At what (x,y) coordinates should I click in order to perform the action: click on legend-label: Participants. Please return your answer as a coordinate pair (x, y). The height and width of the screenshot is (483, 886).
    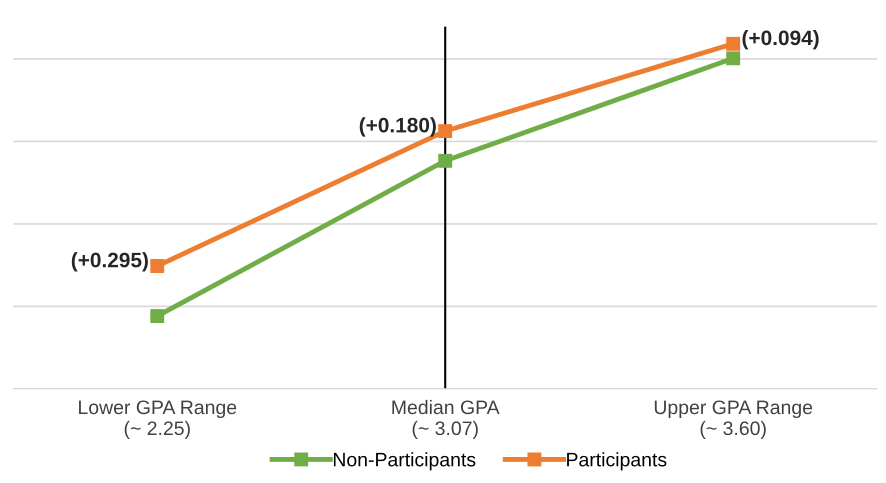
    Looking at the image, I should click on (616, 461).